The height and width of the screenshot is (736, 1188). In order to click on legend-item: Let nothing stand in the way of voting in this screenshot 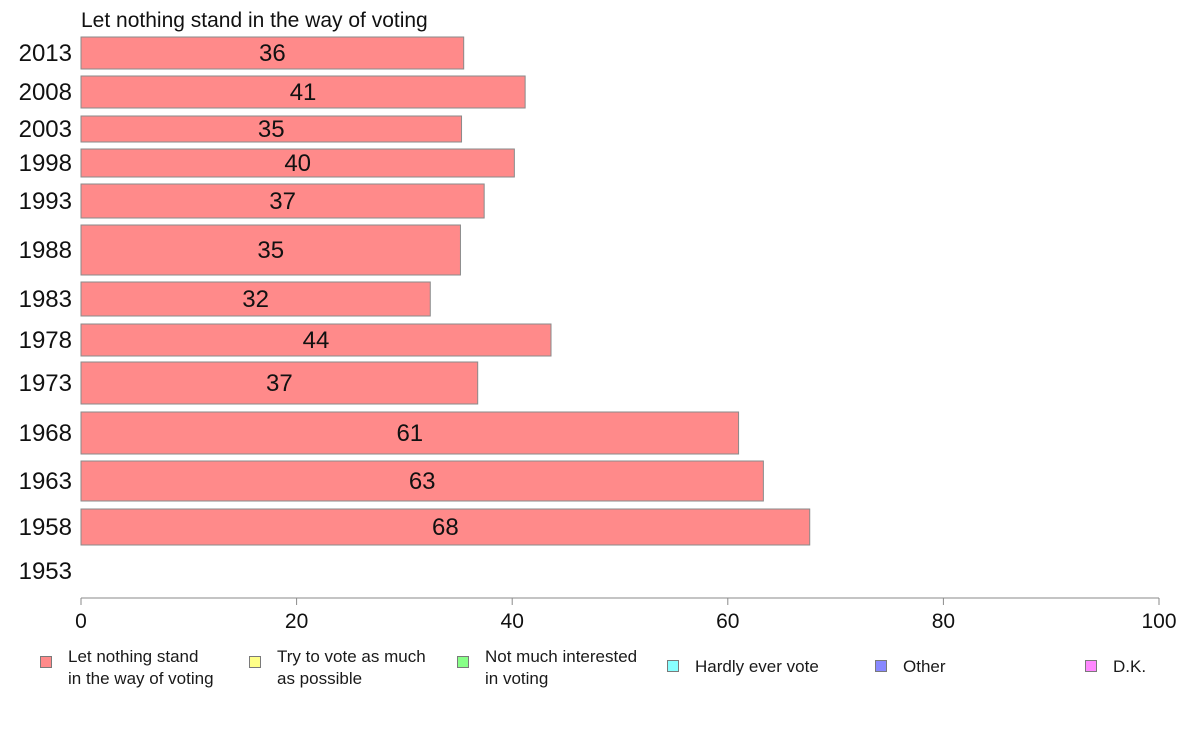, I will do `click(127, 668)`.